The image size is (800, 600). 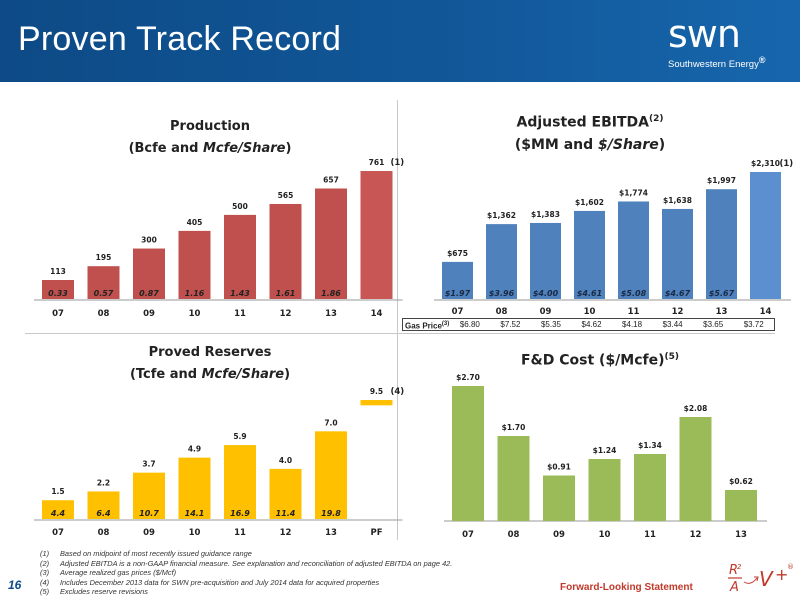 What do you see at coordinates (149, 293) in the screenshot?
I see `production-inner-label: 0.87` at bounding box center [149, 293].